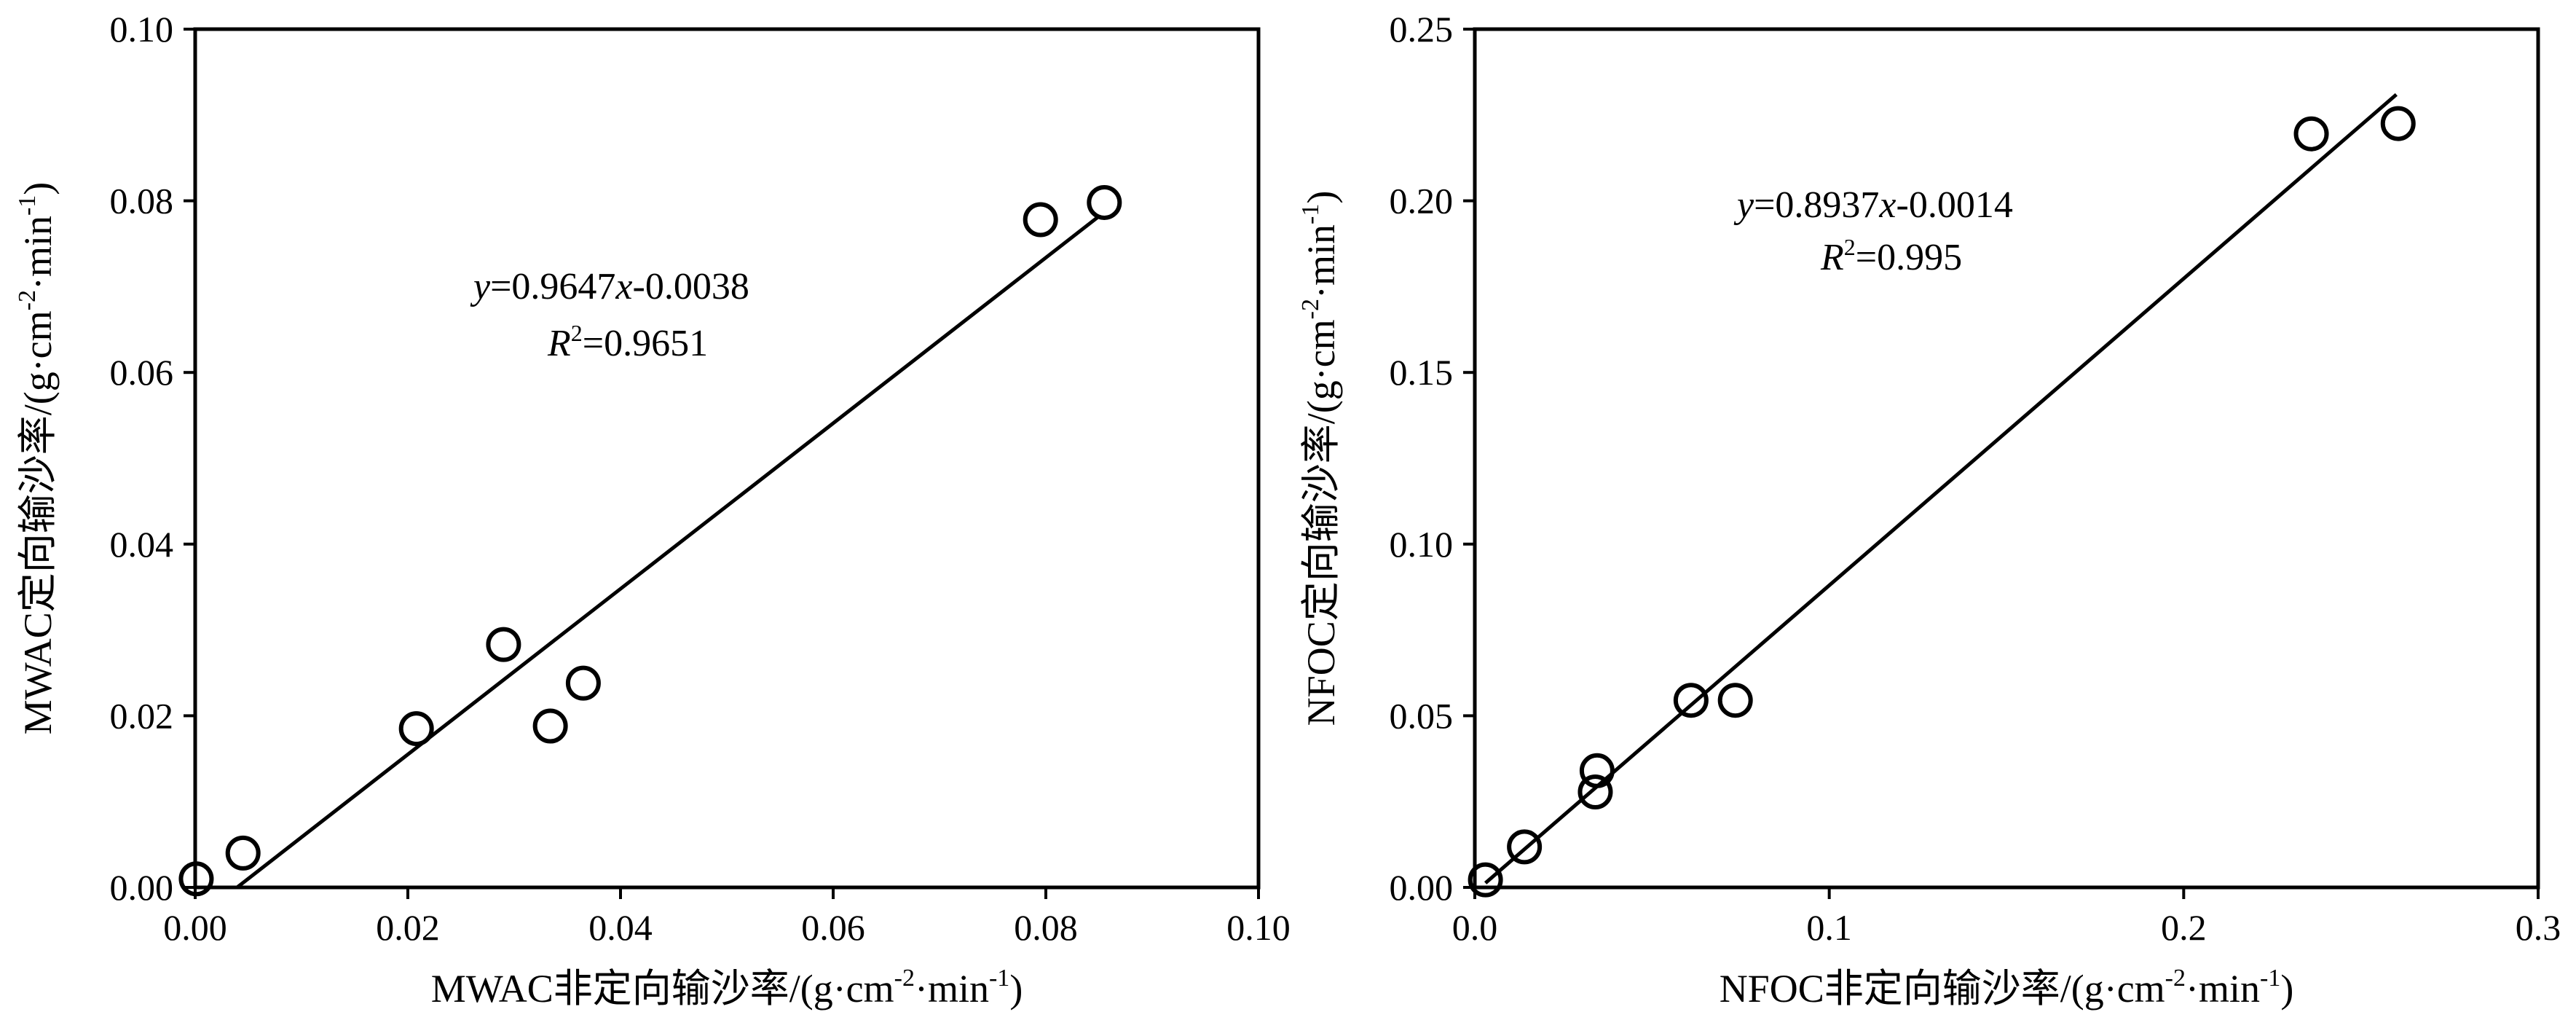 This screenshot has width=2576, height=1020. What do you see at coordinates (1942, 989) in the screenshot?
I see `xlabel-main: NFOC非定向输沙率/(g·cm` at bounding box center [1942, 989].